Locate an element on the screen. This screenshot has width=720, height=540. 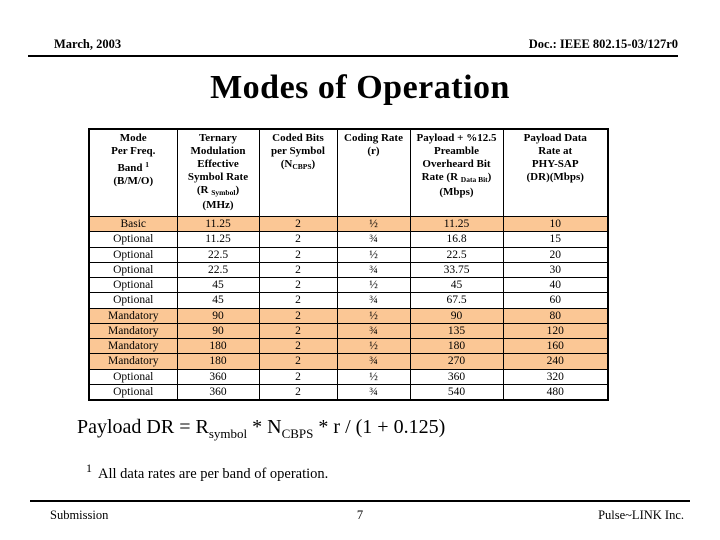
header-line: Effective is located at coordinates (218, 164).